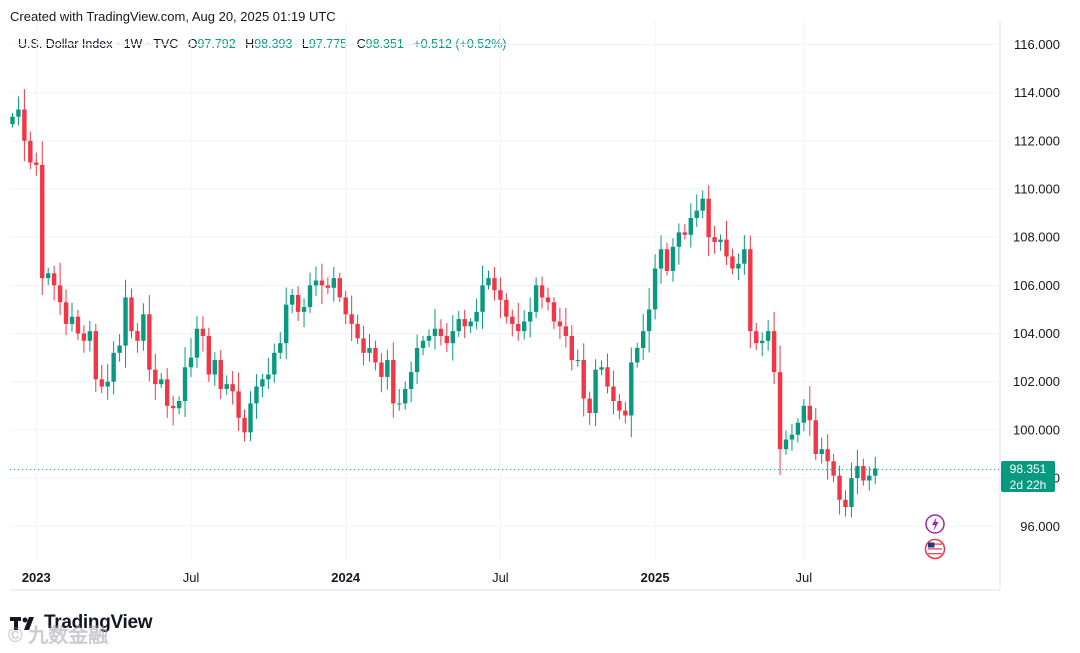 The height and width of the screenshot is (653, 1080). Describe the element at coordinates (1037, 44) in the screenshot. I see `y-tick-label: 116.000` at that location.